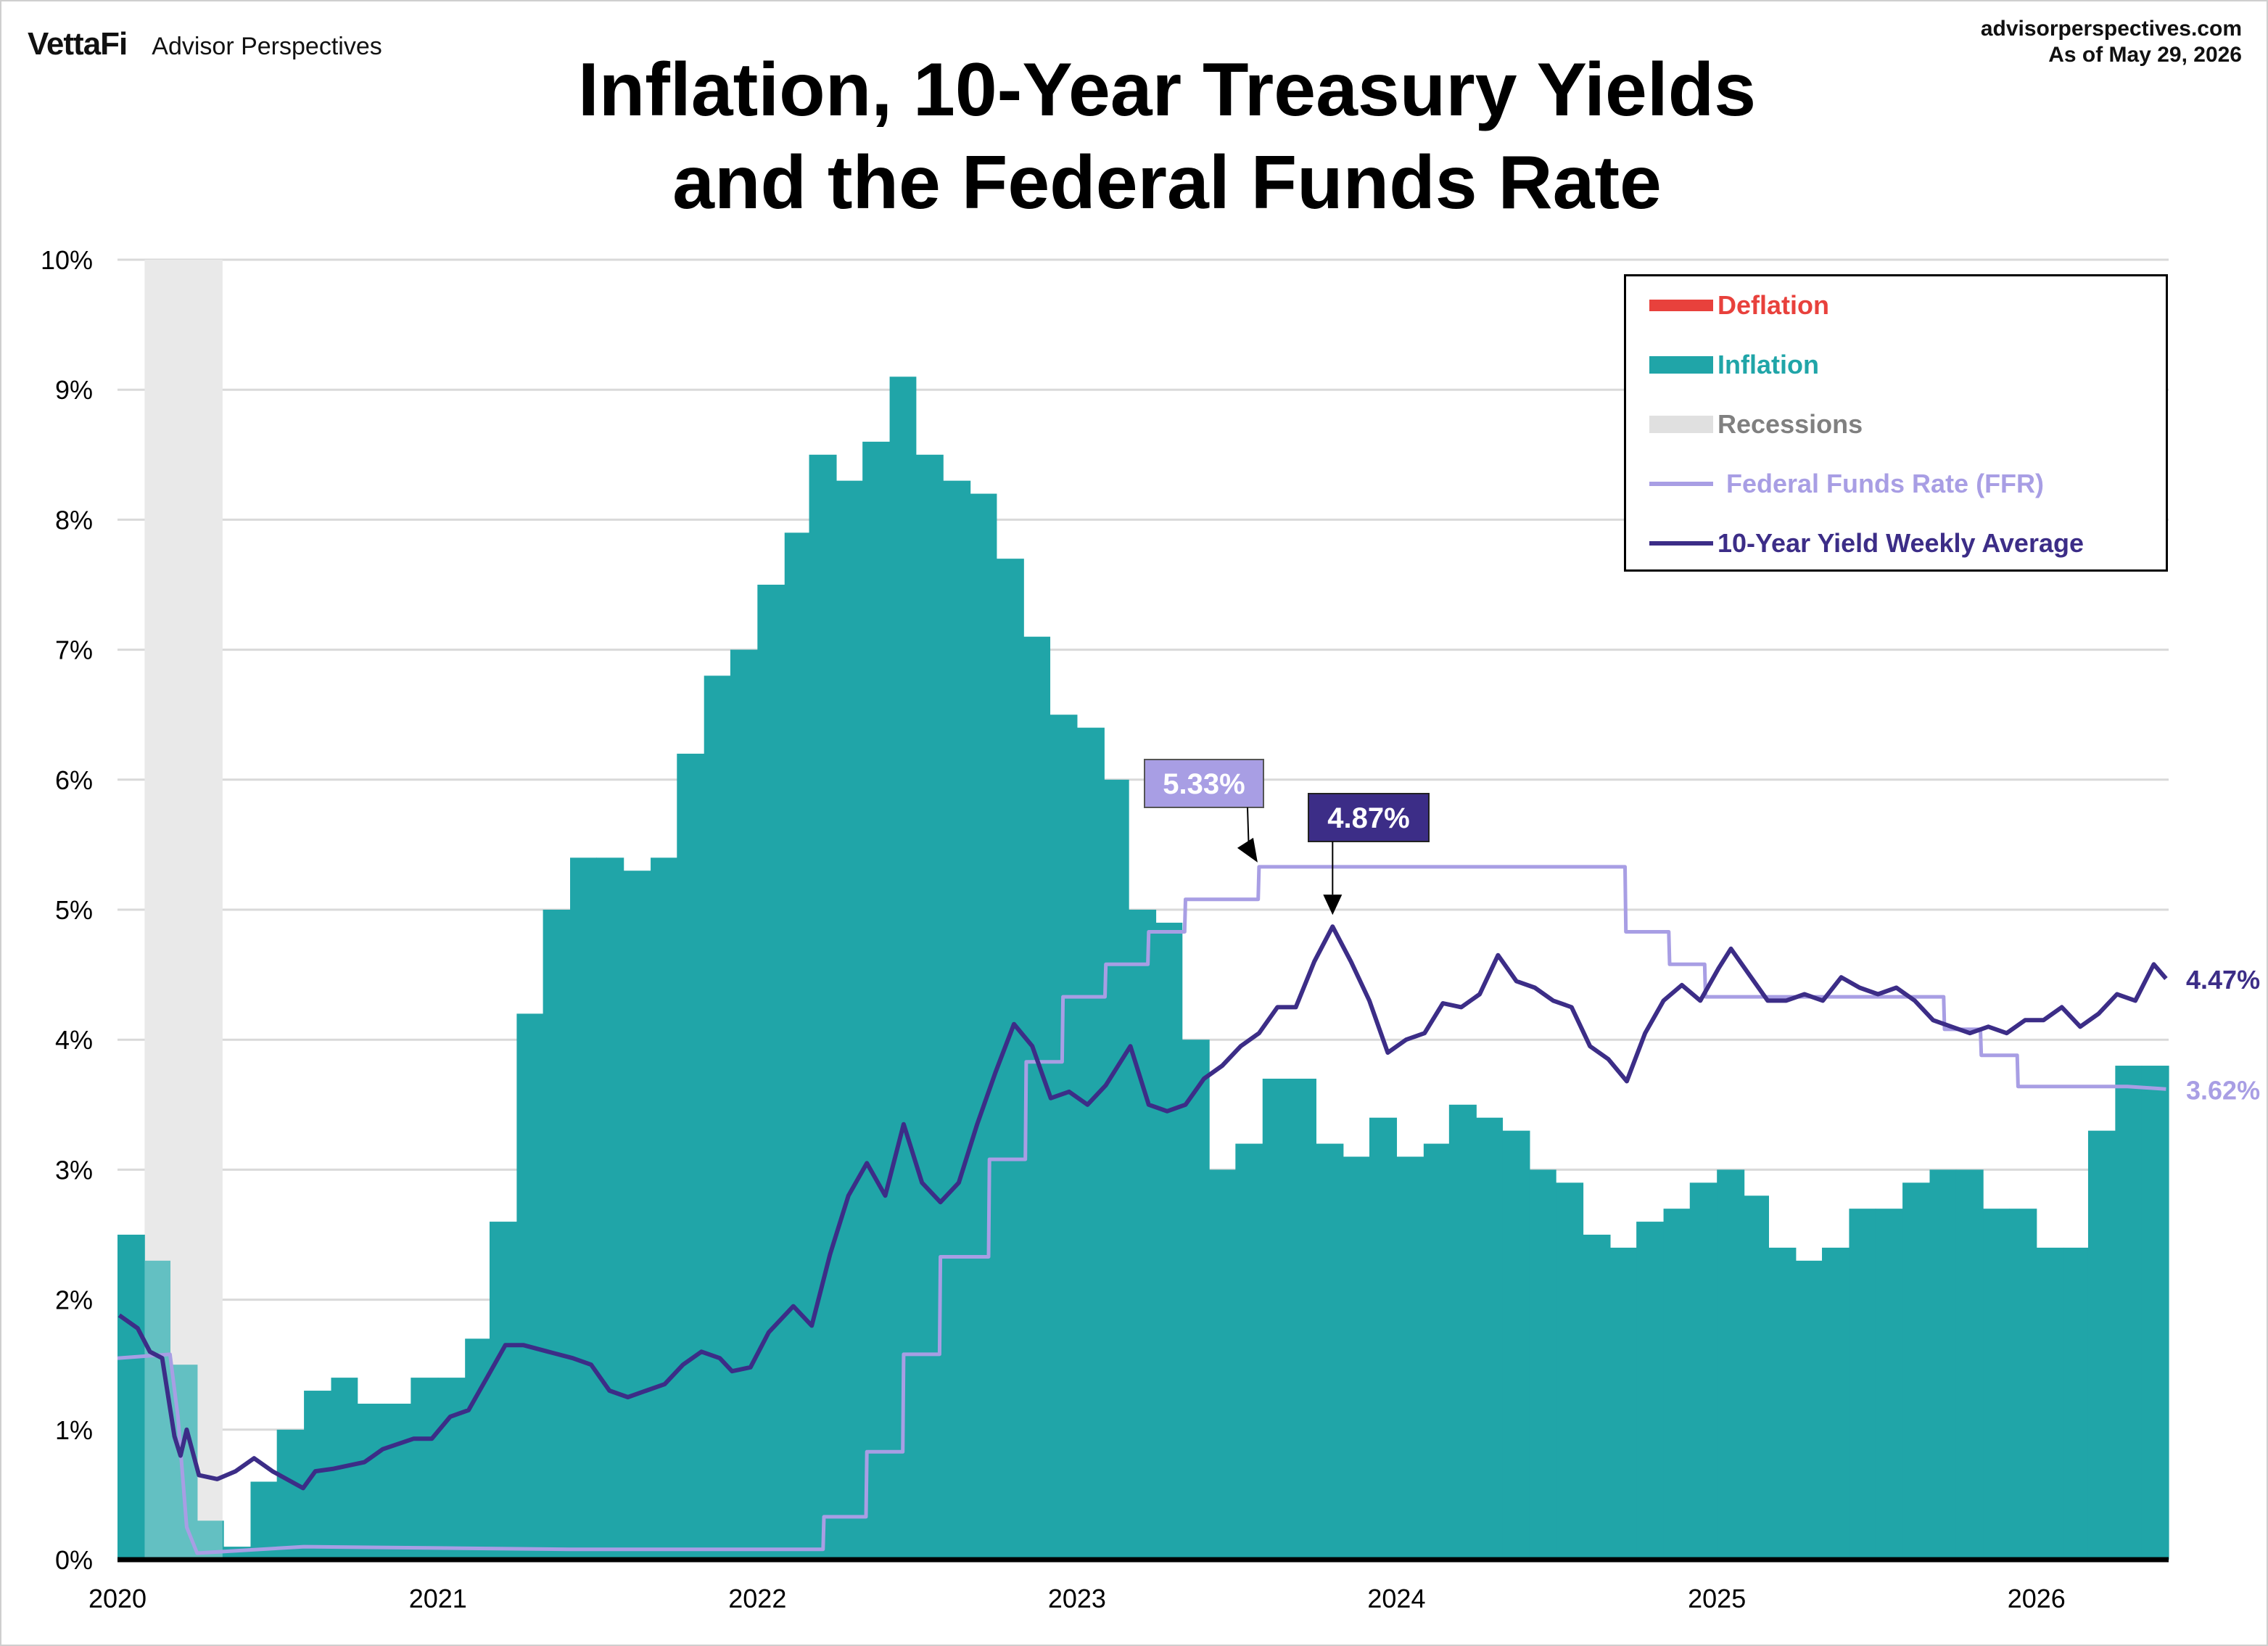 The height and width of the screenshot is (1646, 2268). I want to click on brand-name: Advisor Perspectives, so click(267, 46).